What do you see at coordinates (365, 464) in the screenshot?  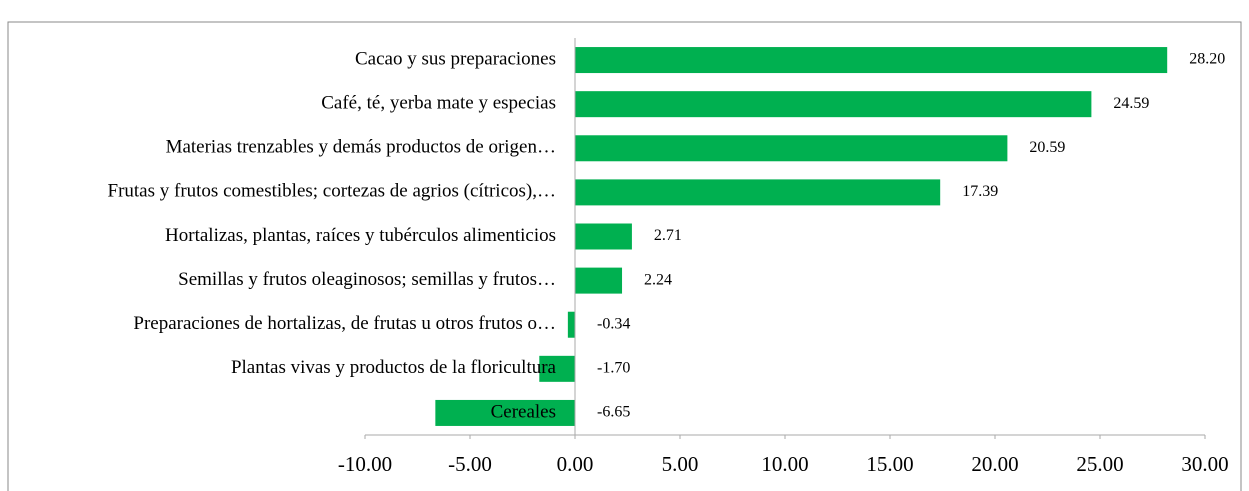 I see `x-tick-label: -10.00` at bounding box center [365, 464].